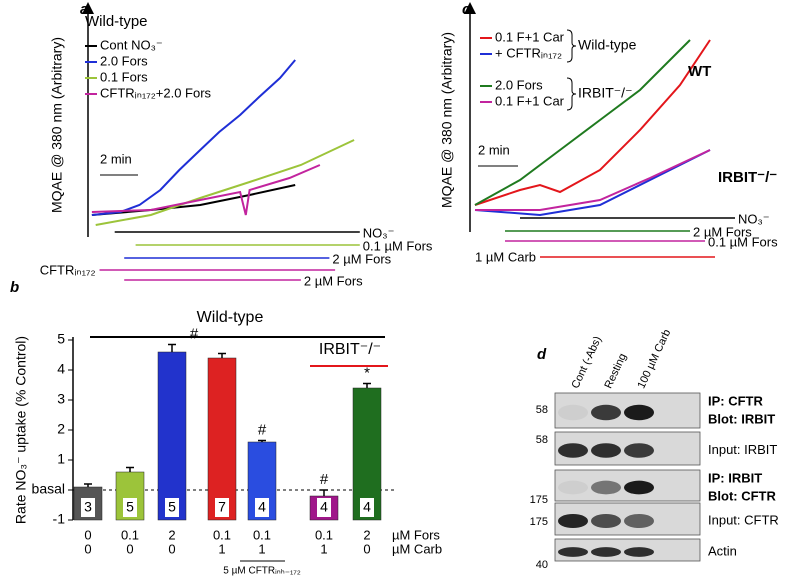  What do you see at coordinates (61, 399) in the screenshot?
I see `y-tick-label: 3` at bounding box center [61, 399].